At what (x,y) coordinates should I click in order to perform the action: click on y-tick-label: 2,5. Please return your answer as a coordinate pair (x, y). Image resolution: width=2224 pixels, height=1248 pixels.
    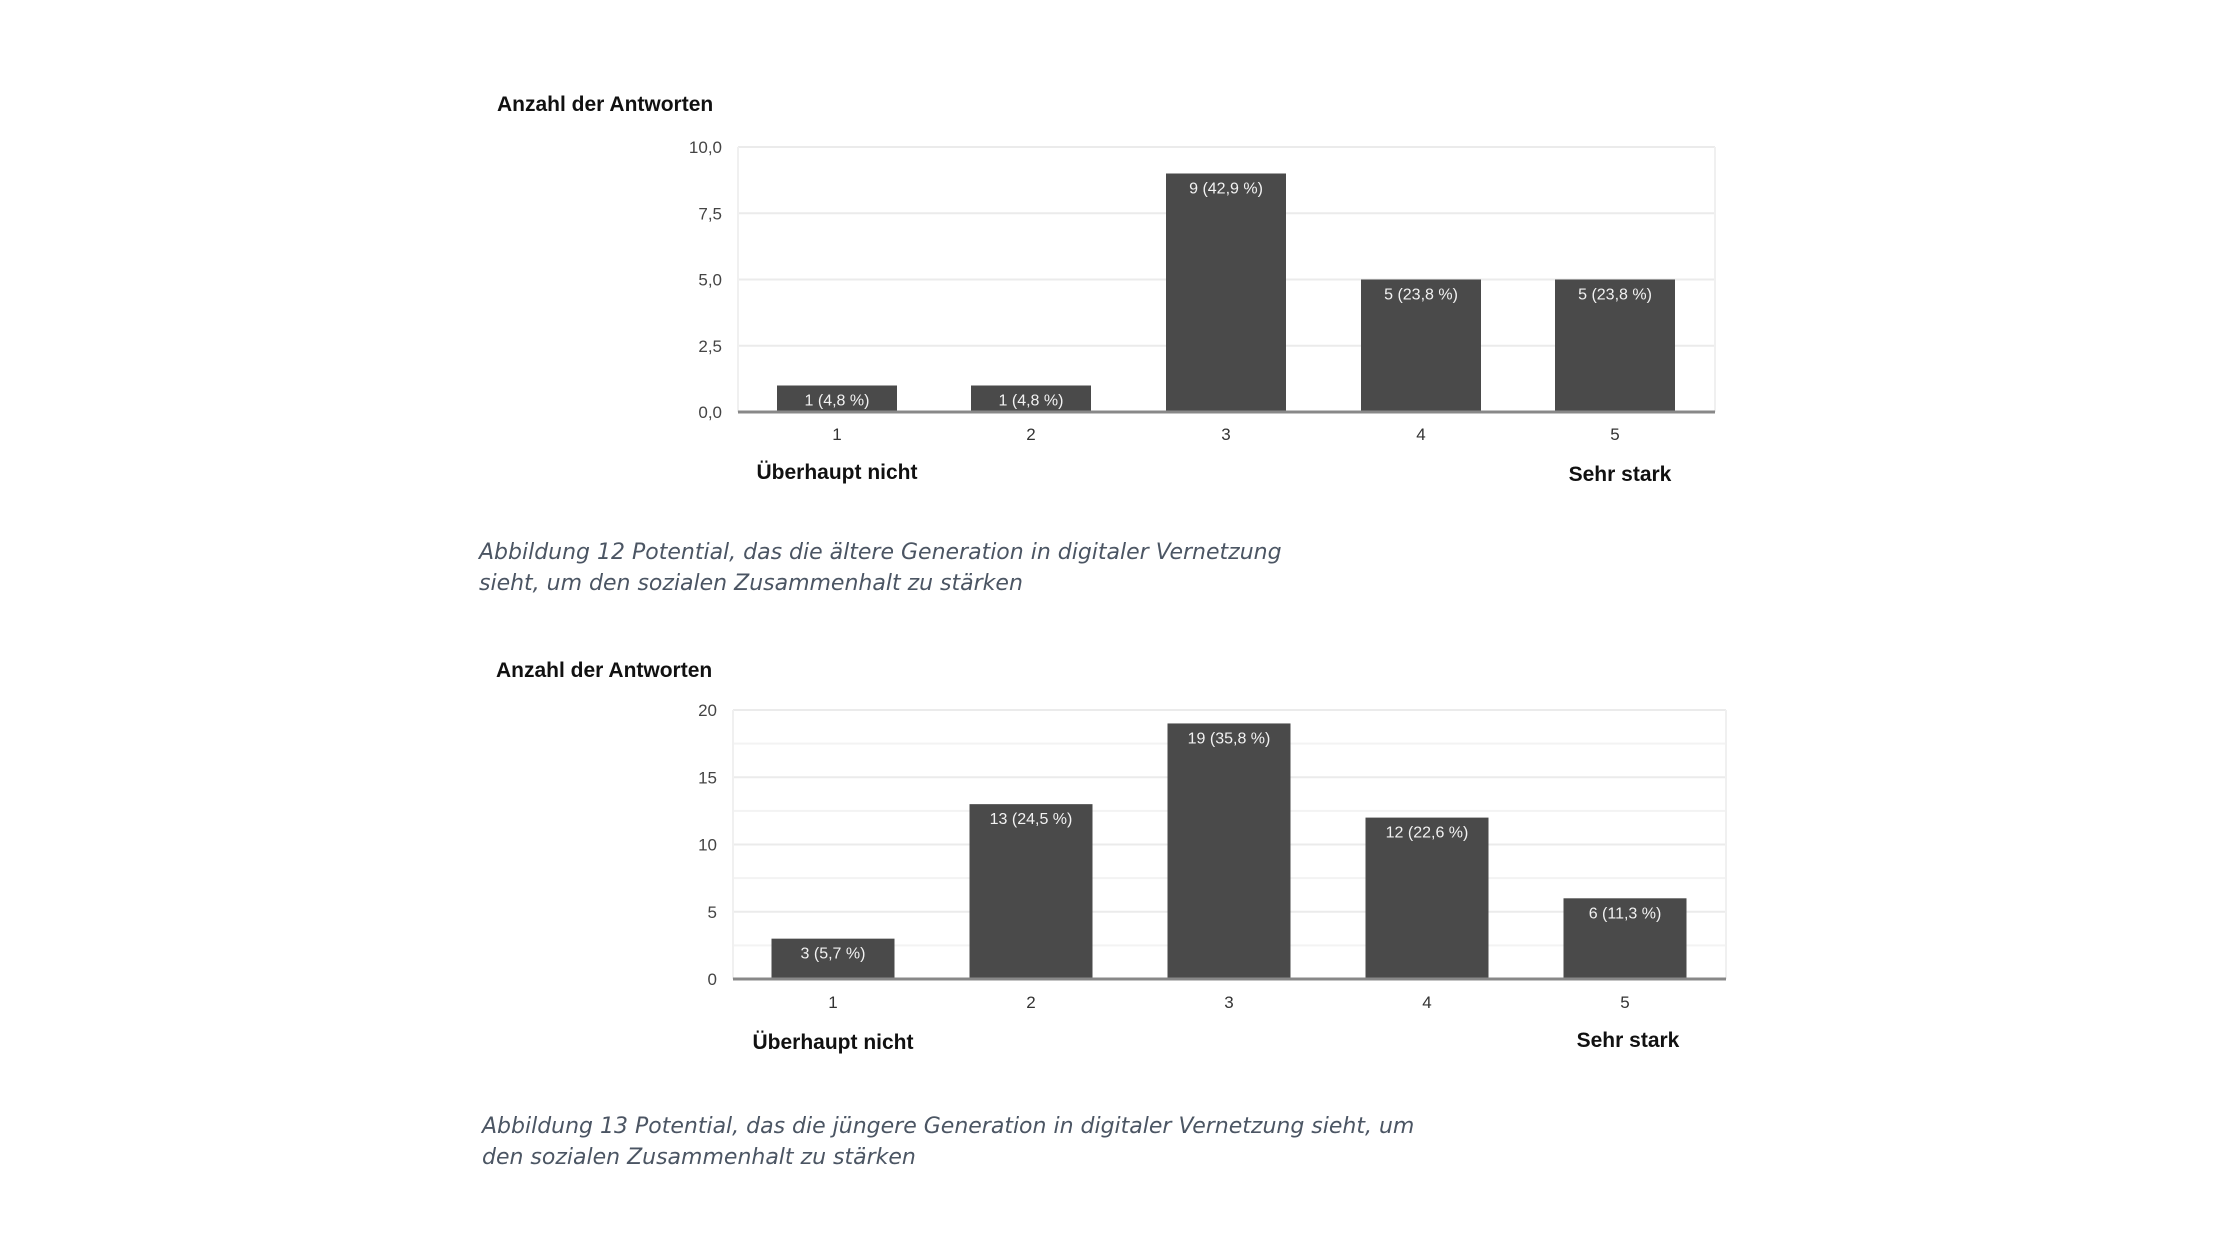
    Looking at the image, I should click on (710, 346).